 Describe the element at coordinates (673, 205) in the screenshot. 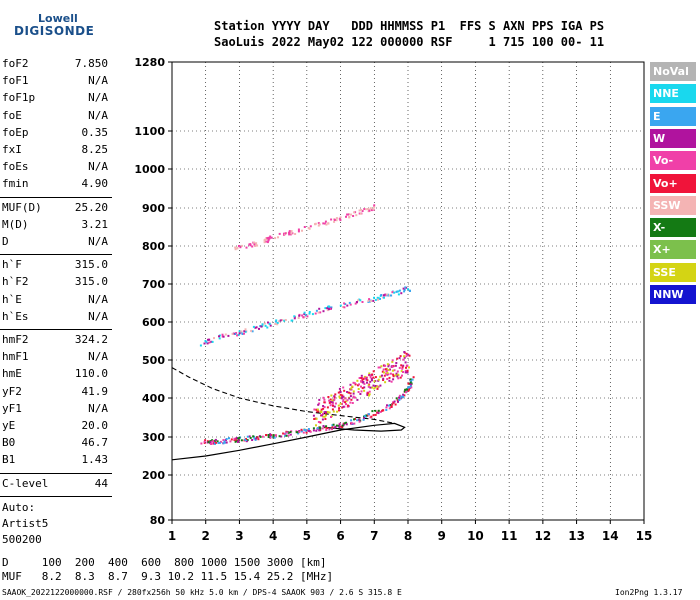

I see `legend-ssw: SSW` at that location.